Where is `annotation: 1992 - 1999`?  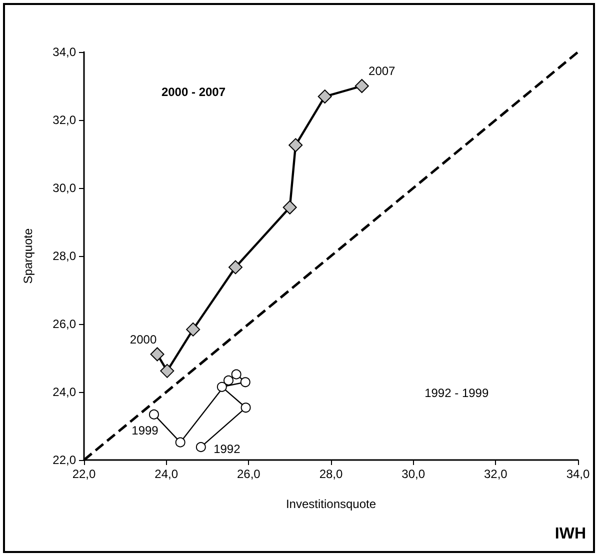
annotation: 1992 - 1999 is located at coordinates (456, 393).